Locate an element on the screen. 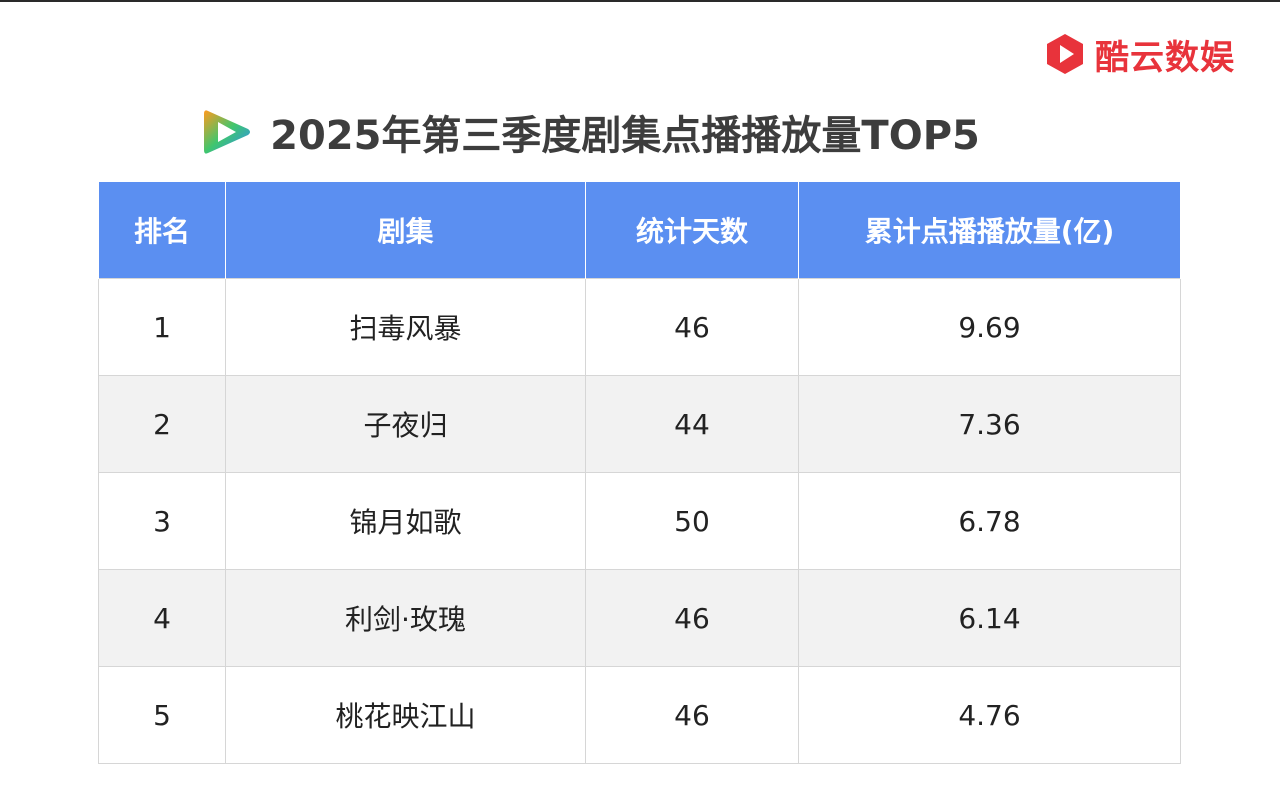 Image resolution: width=1280 pixels, height=808 pixels. header-rank: 排名 is located at coordinates (162, 230).